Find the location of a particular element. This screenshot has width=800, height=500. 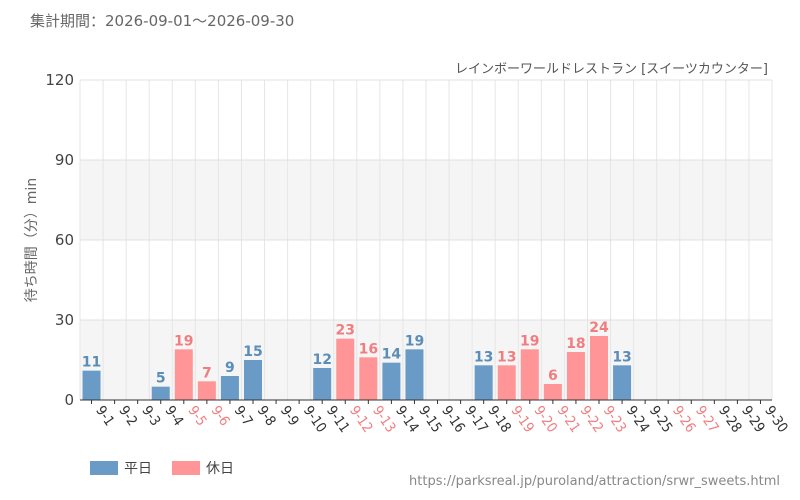

x-tick-label-9-23: 9-23 is located at coordinates (615, 419).